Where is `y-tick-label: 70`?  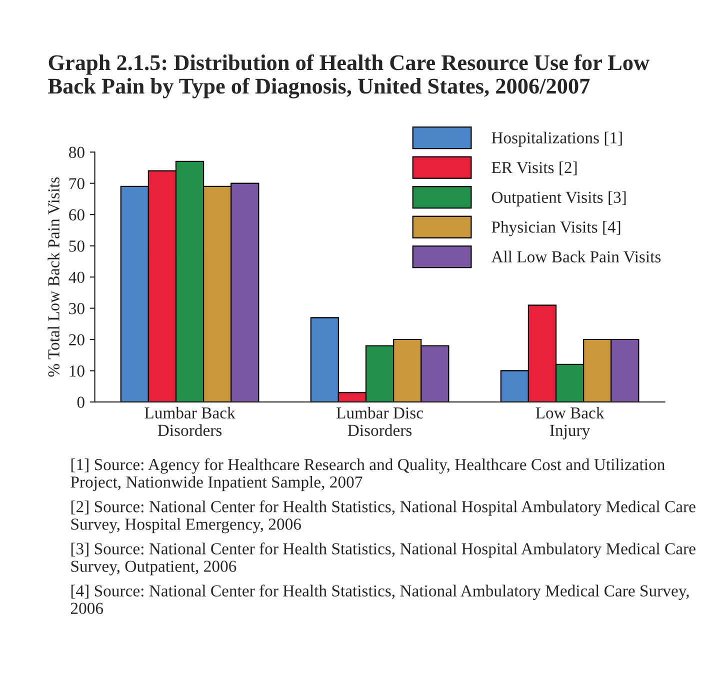 y-tick-label: 70 is located at coordinates (76, 184).